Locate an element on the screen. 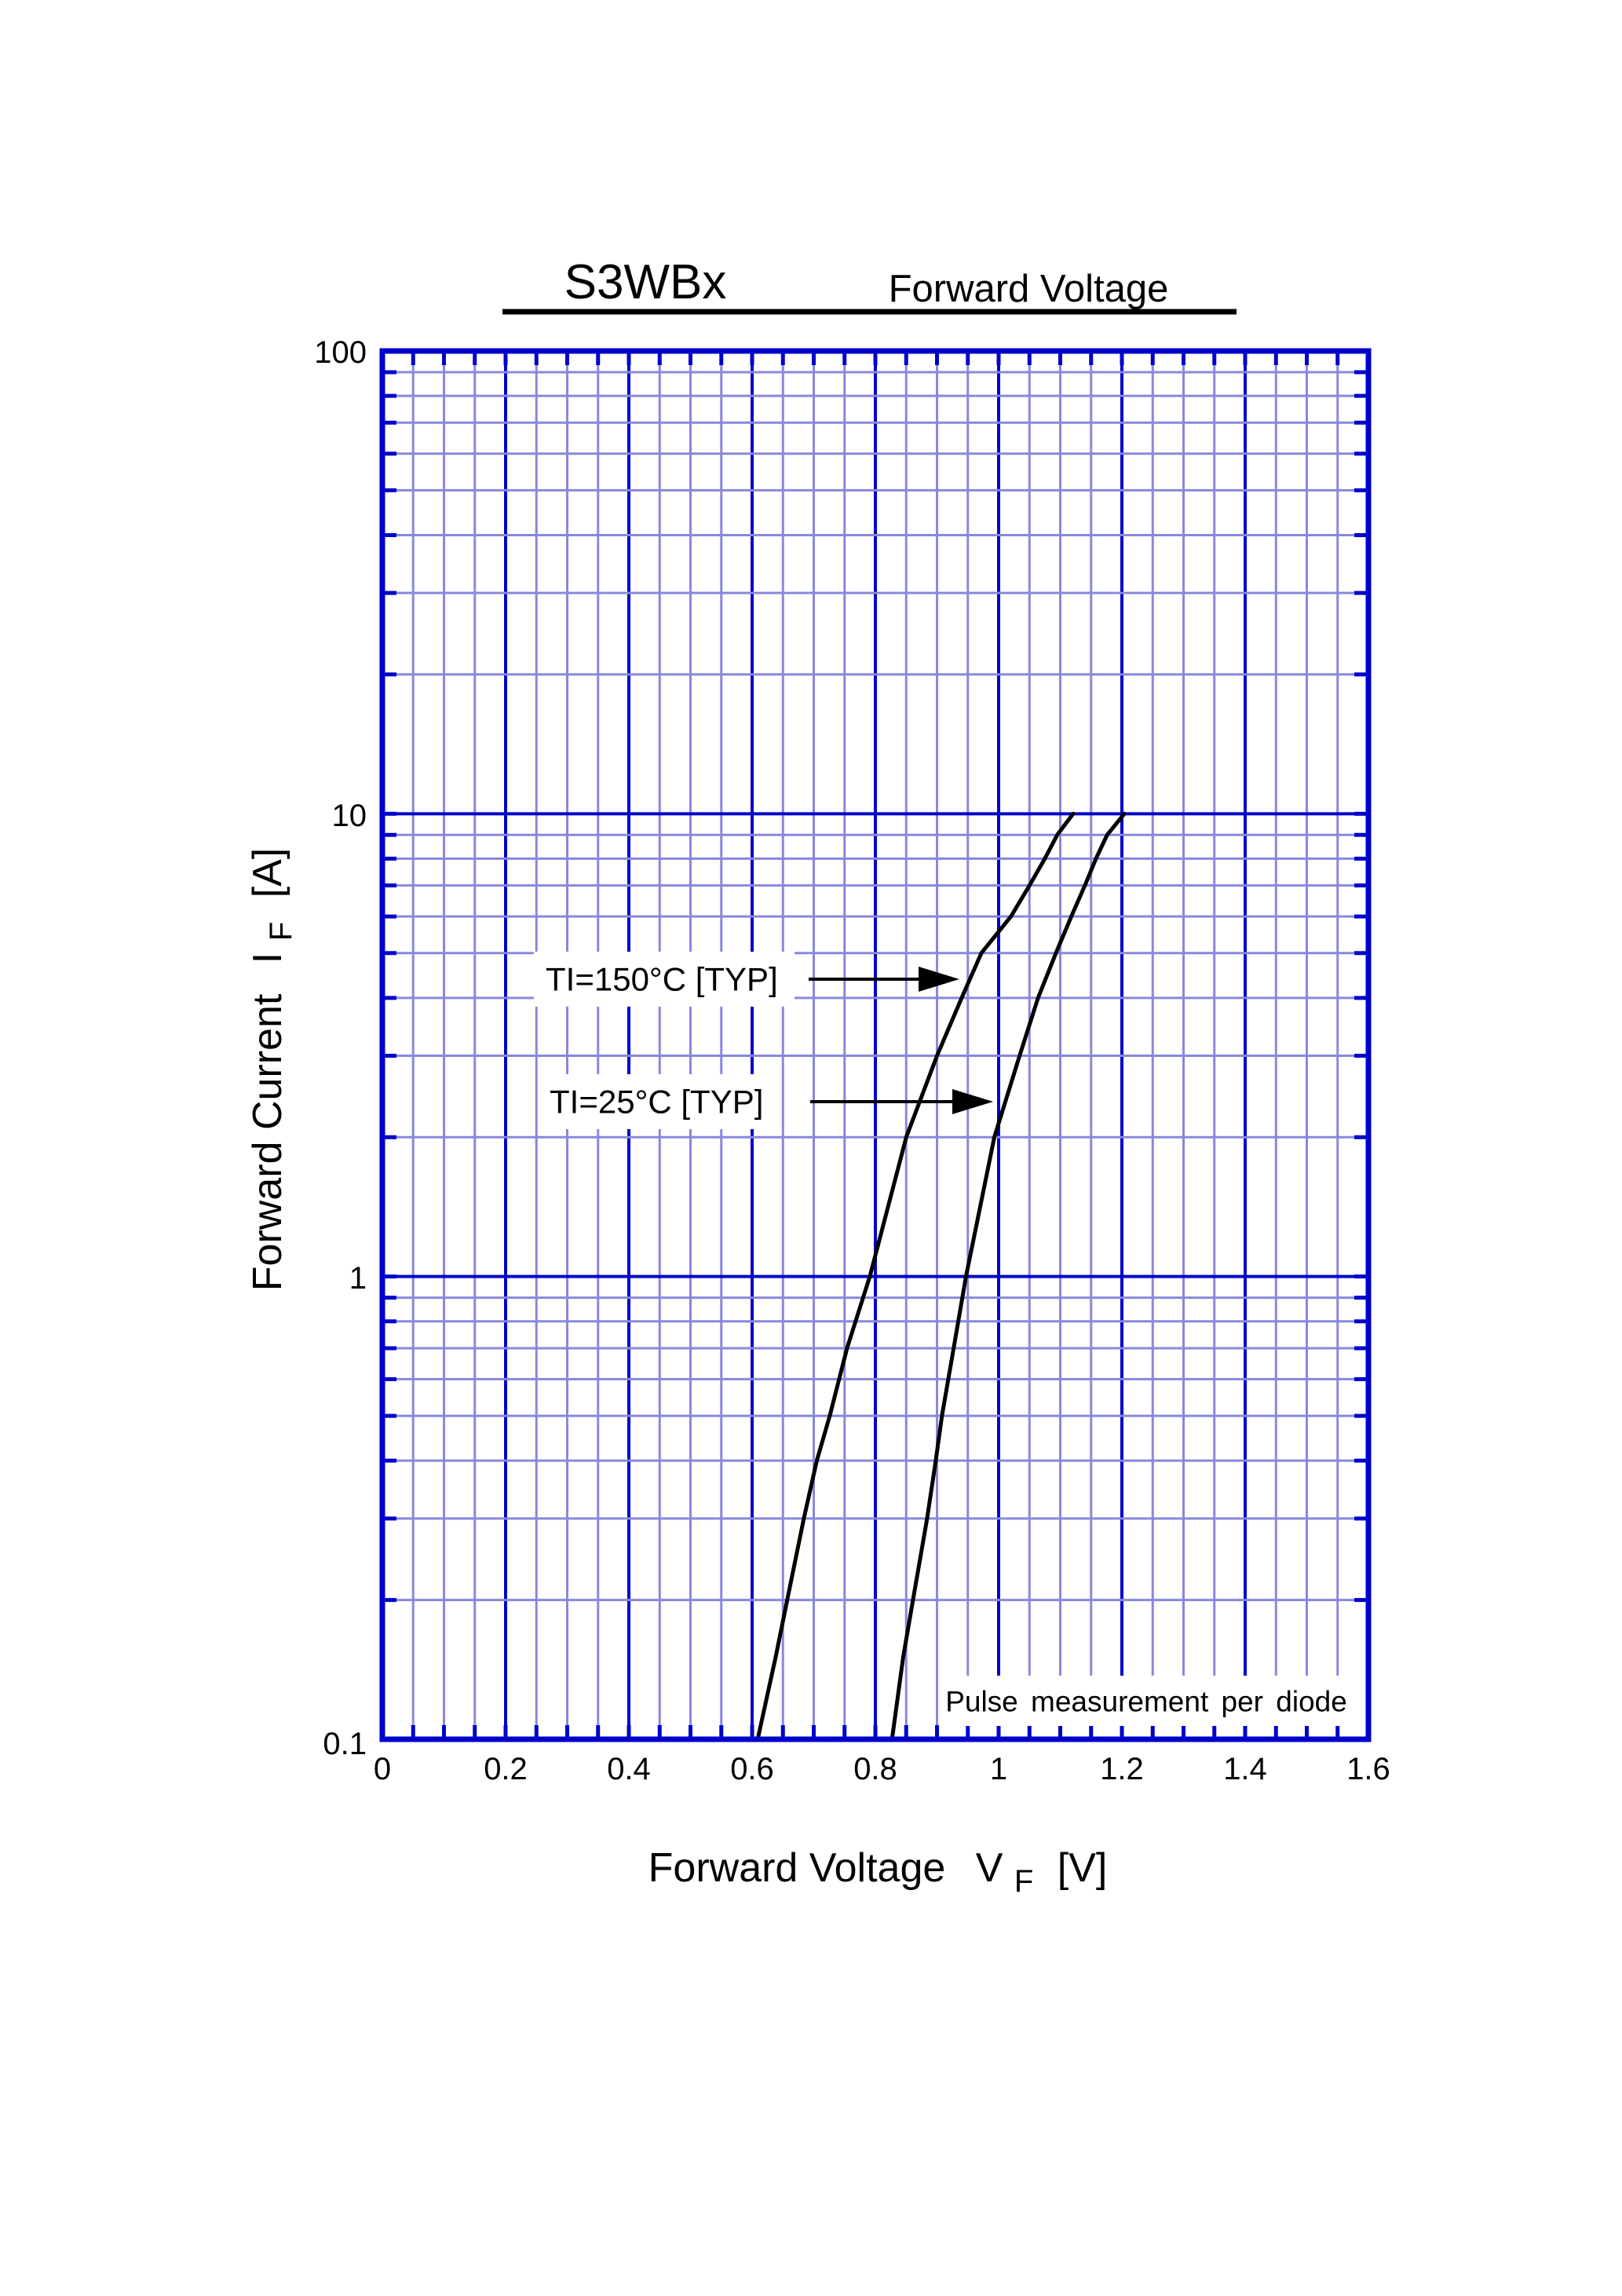 This screenshot has height=2296, width=1622. y-tick-10: 10 is located at coordinates (349, 816).